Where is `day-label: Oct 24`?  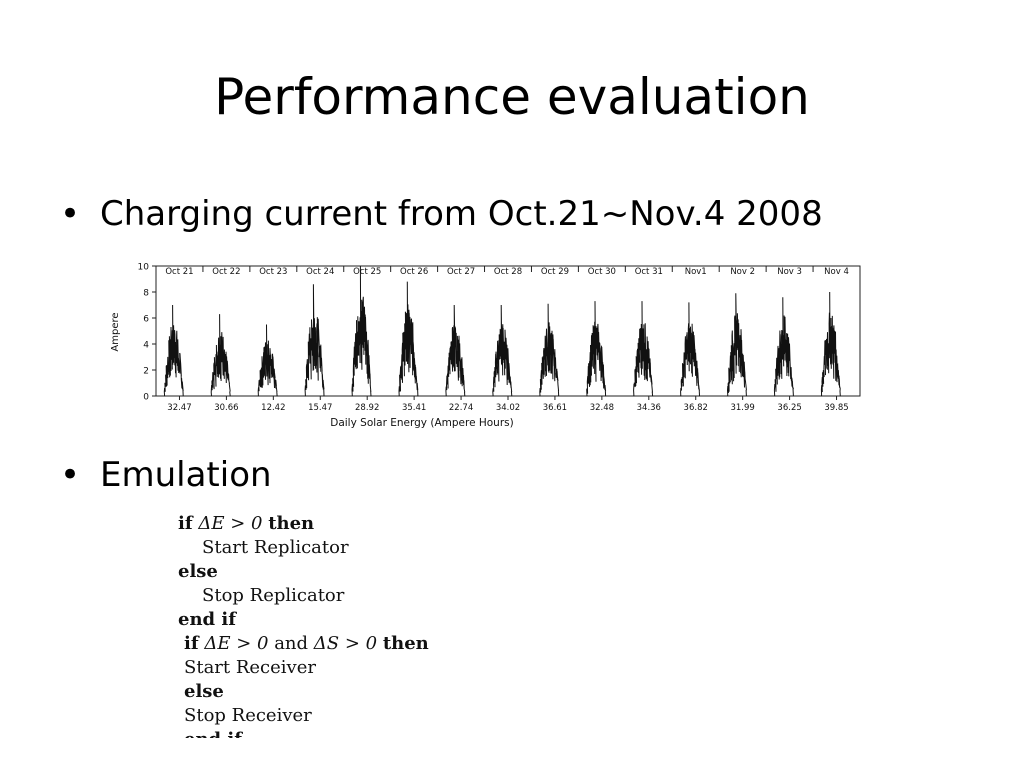
day-label: Oct 24 is located at coordinates (320, 272).